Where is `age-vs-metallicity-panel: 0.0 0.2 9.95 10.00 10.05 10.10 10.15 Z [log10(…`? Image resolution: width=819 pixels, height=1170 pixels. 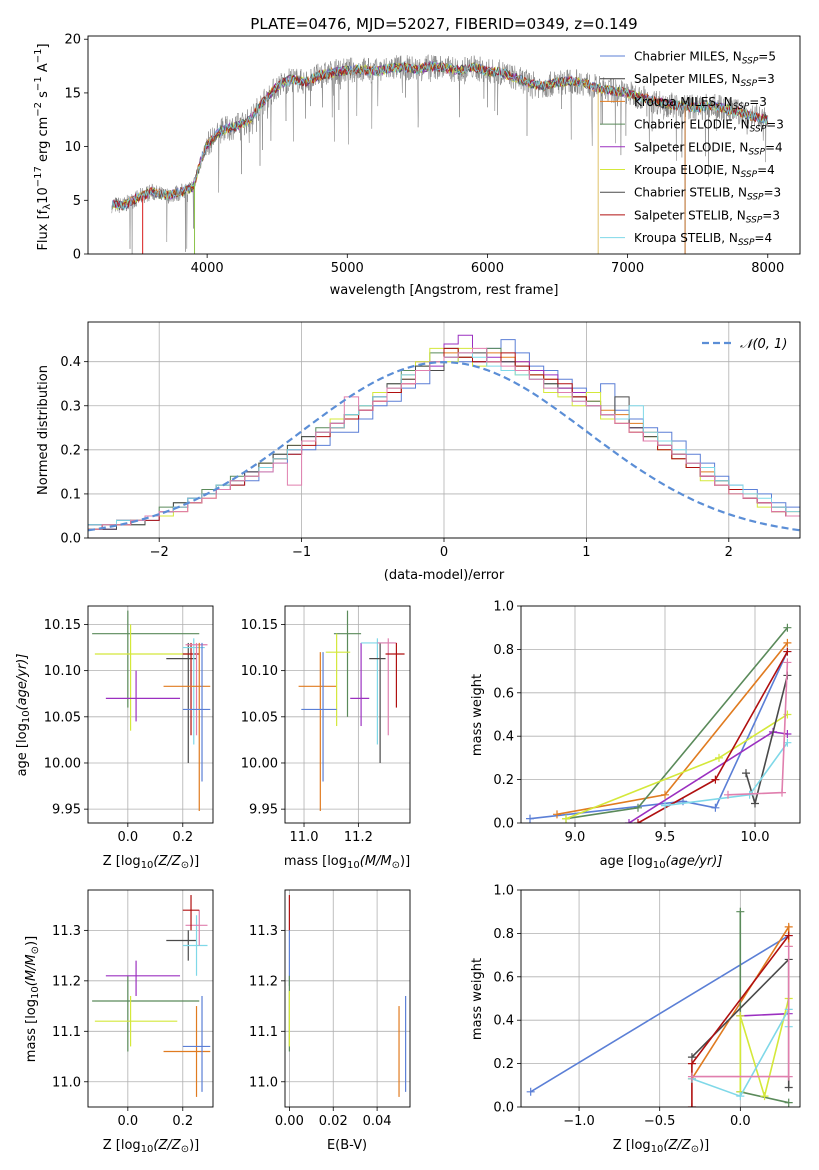 age-vs-metallicity-panel: 0.0 0.2 9.95 10.00 10.05 10.10 10.15 Z [log10(… is located at coordinates (114, 738).